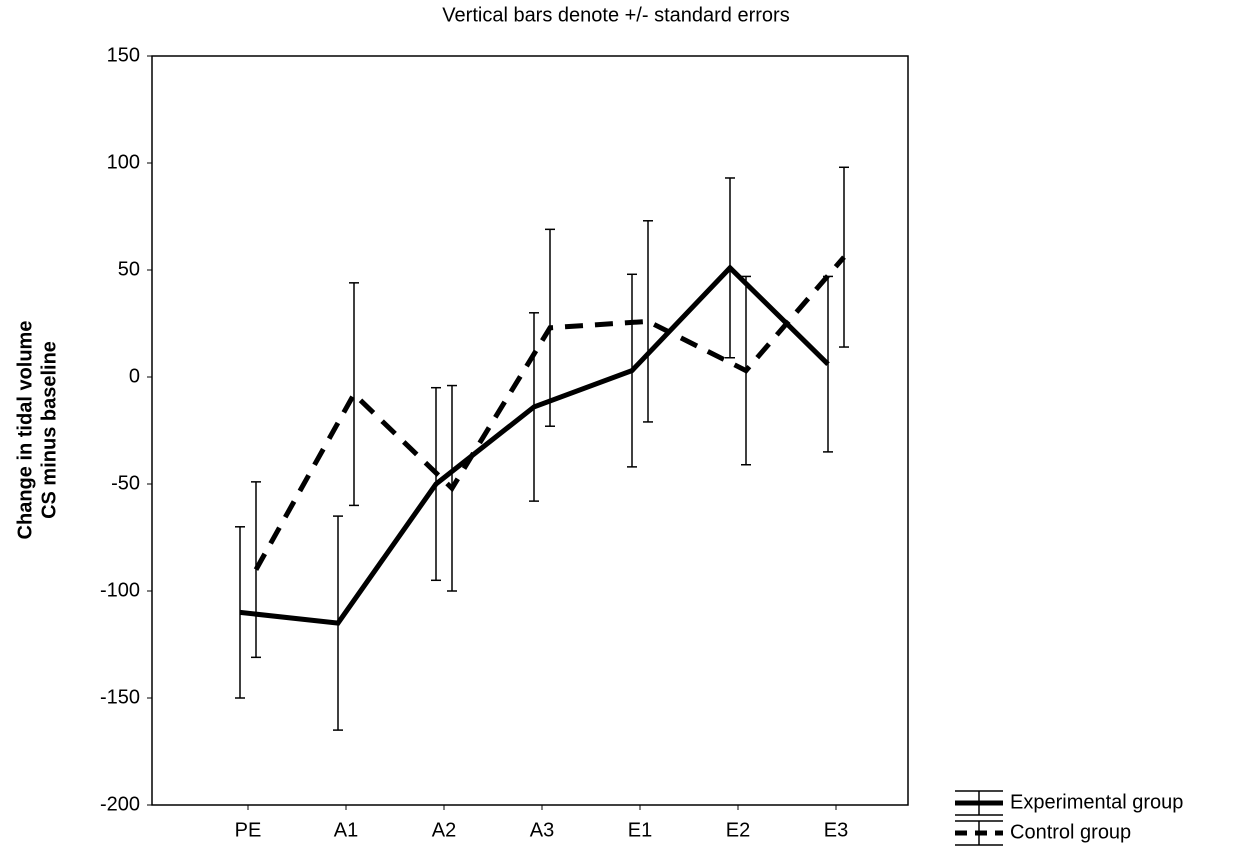 This screenshot has width=1250, height=855. What do you see at coordinates (49, 430) in the screenshot?
I see `y-axis-label: CS minus baseline` at bounding box center [49, 430].